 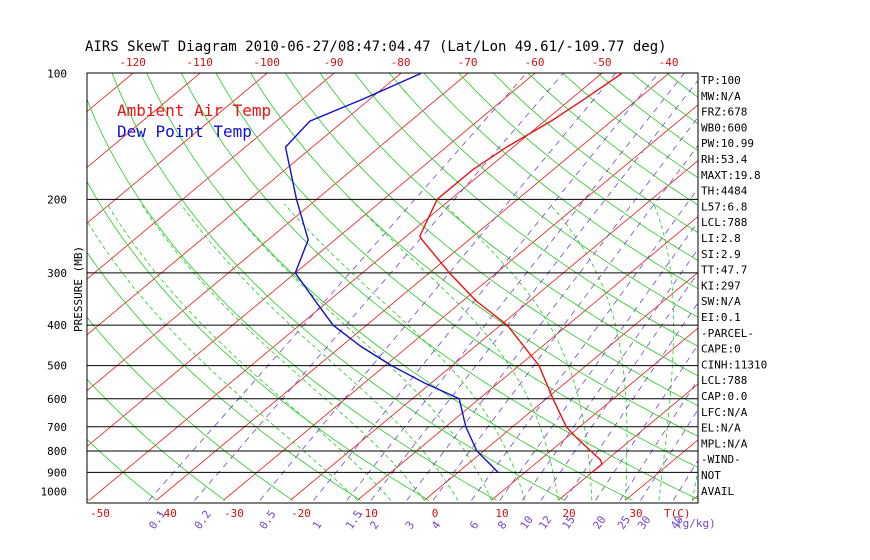 What do you see at coordinates (468, 62) in the screenshot?
I see `top-temp-tick-label: -70` at bounding box center [468, 62].